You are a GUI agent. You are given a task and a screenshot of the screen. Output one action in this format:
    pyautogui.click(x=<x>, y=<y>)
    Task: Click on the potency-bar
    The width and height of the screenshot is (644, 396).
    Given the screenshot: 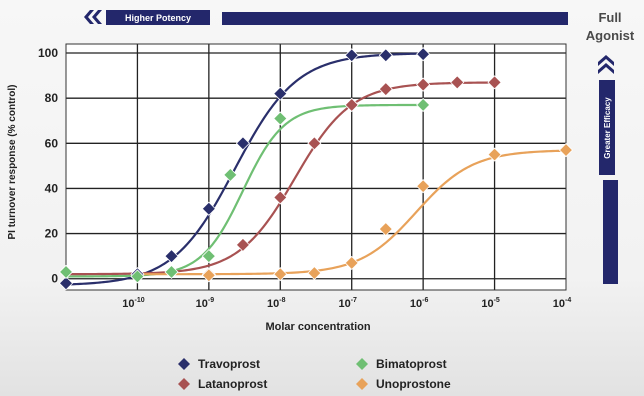 What is the action you would take?
    pyautogui.click(x=395, y=18)
    